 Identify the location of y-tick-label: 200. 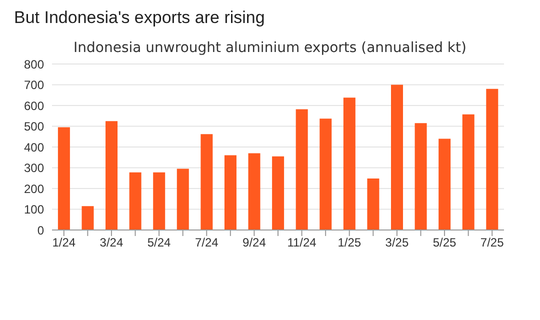
(34, 189).